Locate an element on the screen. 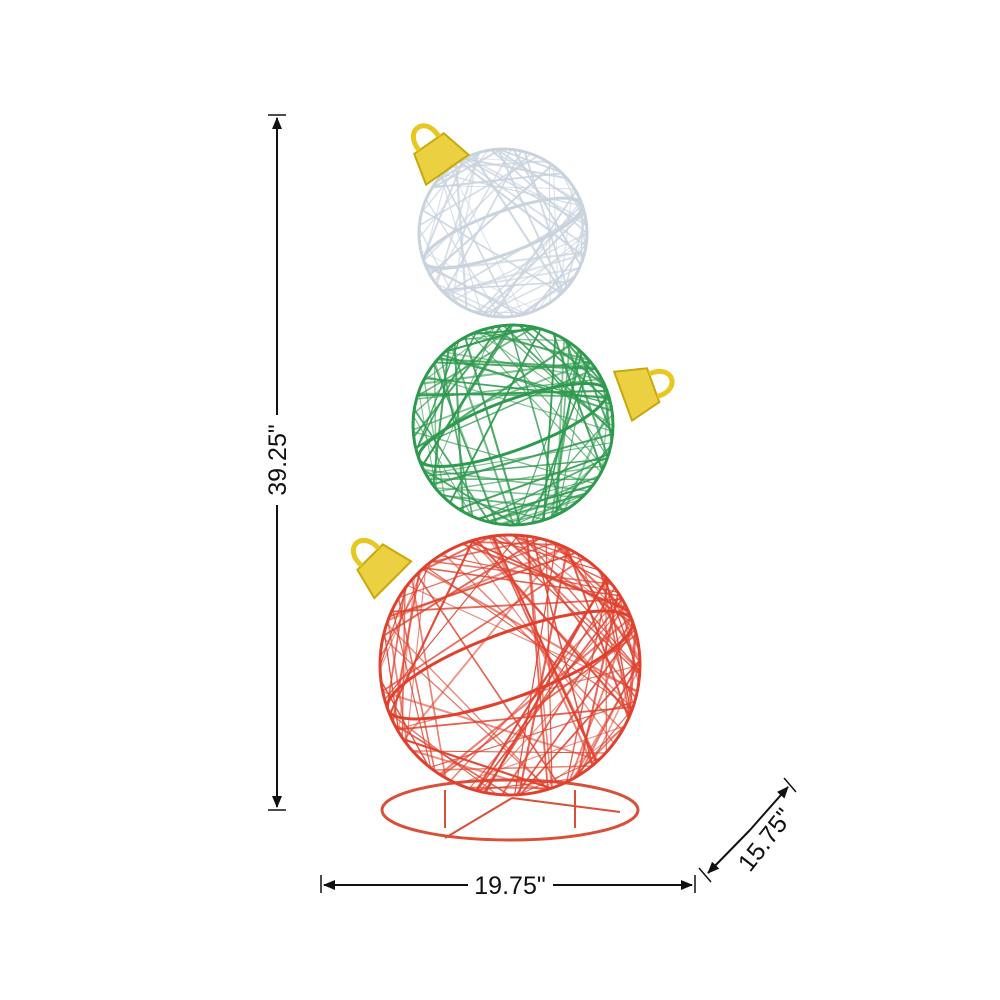 The width and height of the screenshot is (1000, 1000). white-ornament is located at coordinates (503, 233).